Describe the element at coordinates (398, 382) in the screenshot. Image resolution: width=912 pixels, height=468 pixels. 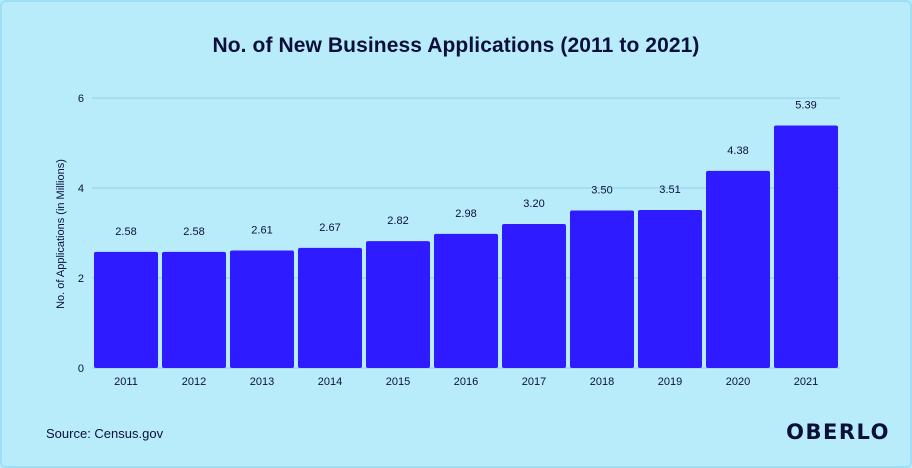
I see `x-tick-label: 2015` at that location.